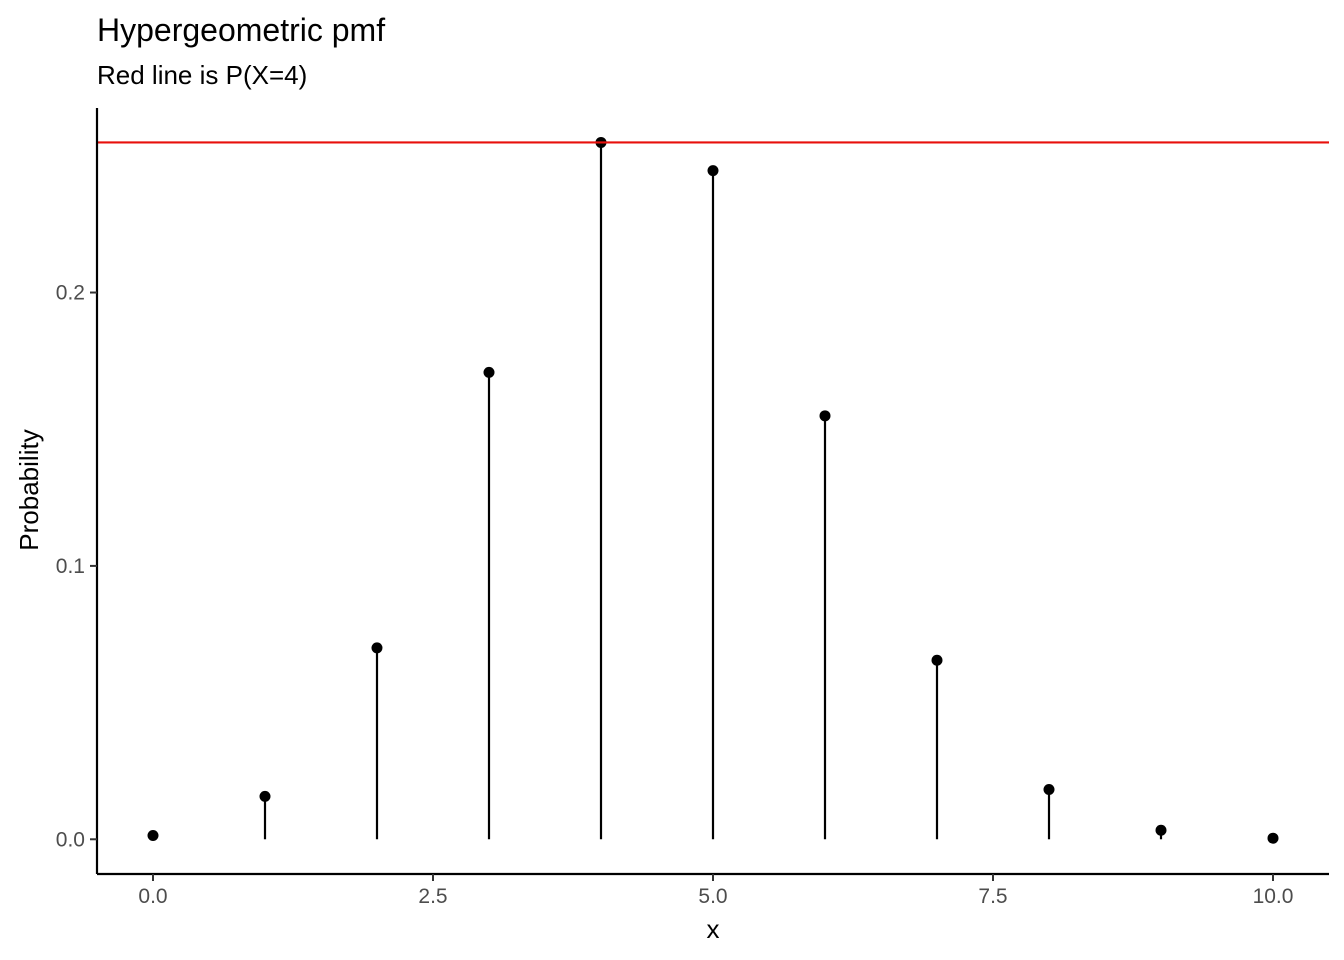 The width and height of the screenshot is (1344, 960). Describe the element at coordinates (152, 896) in the screenshot. I see `x-tick-label: 0.0` at that location.